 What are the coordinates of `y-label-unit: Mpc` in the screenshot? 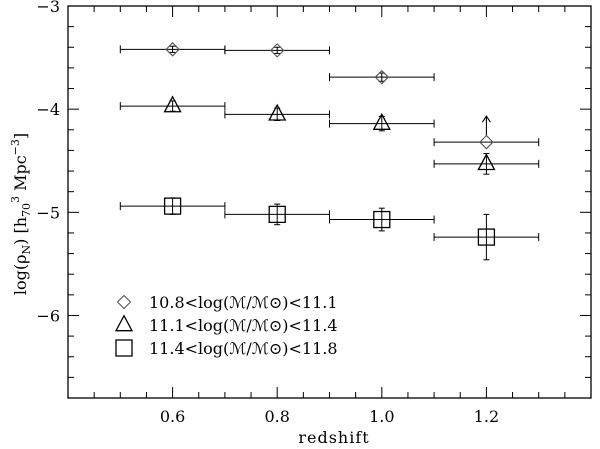 It's located at (20, 175).